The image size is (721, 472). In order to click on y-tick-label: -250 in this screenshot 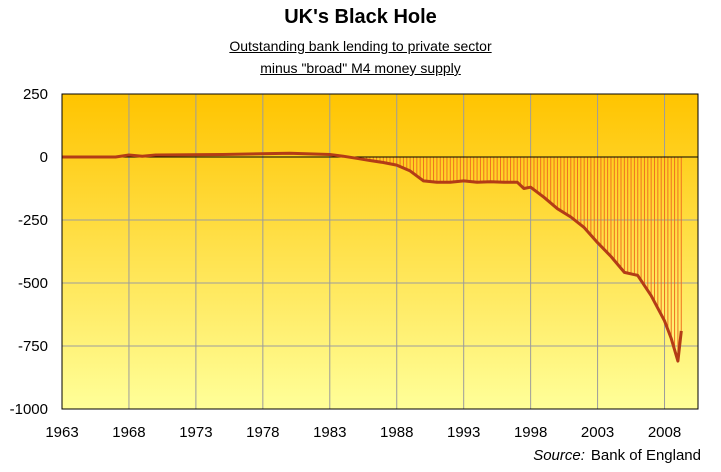, I will do `click(33, 220)`.